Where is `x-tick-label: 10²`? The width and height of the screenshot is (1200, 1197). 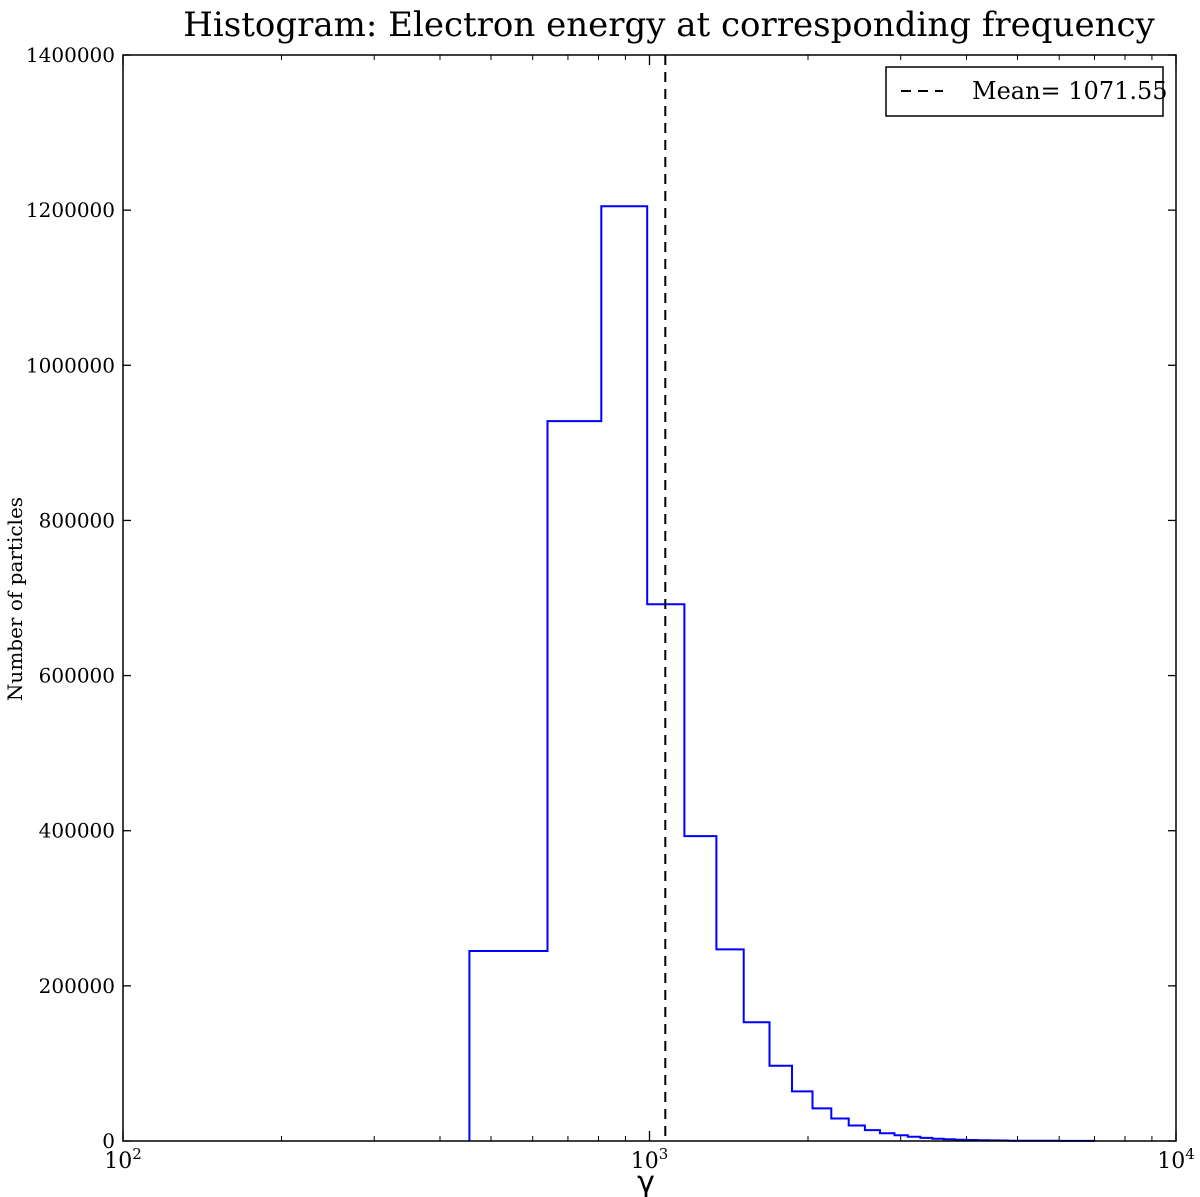
x-tick-label: 10² is located at coordinates (123, 1159).